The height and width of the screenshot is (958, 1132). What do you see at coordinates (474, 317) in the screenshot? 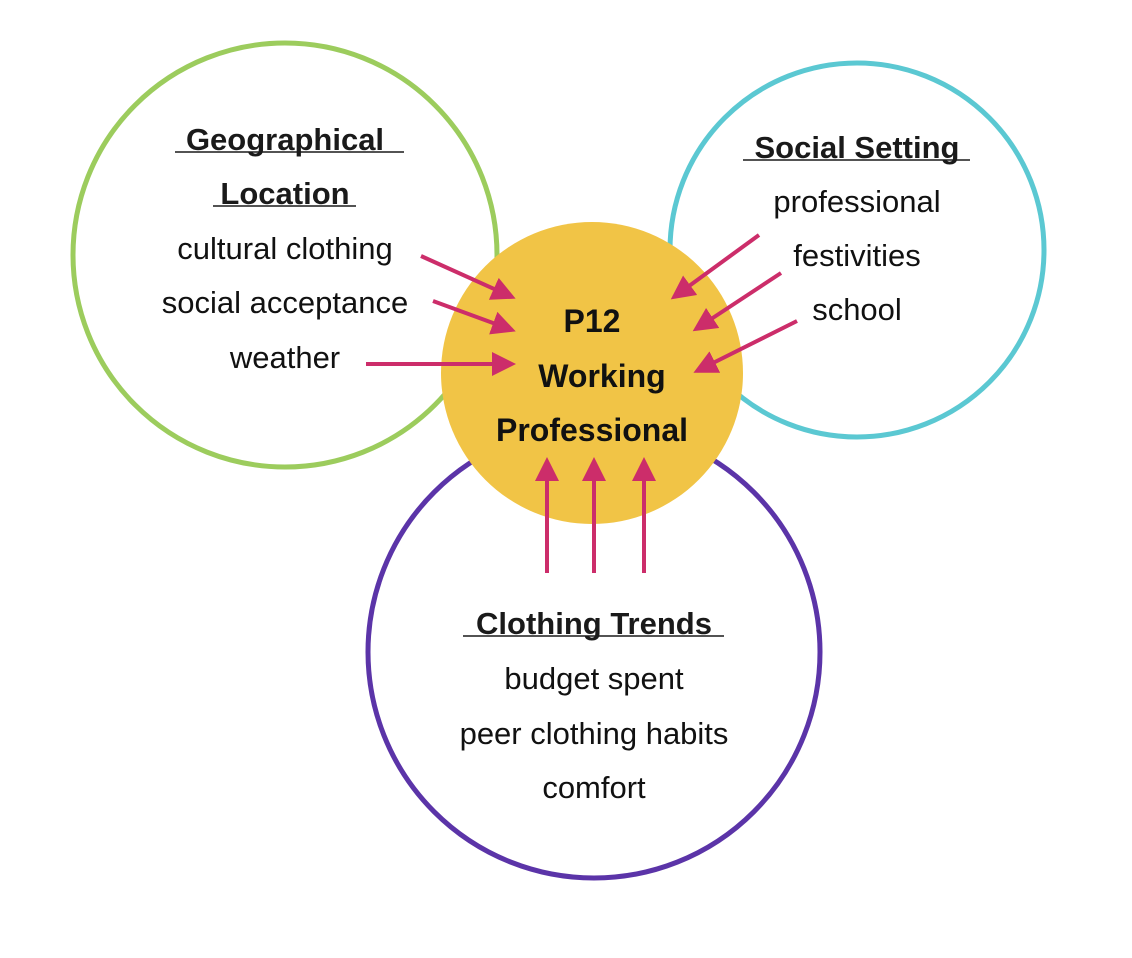
I see `arrow-geo-social-acceptance` at bounding box center [474, 317].